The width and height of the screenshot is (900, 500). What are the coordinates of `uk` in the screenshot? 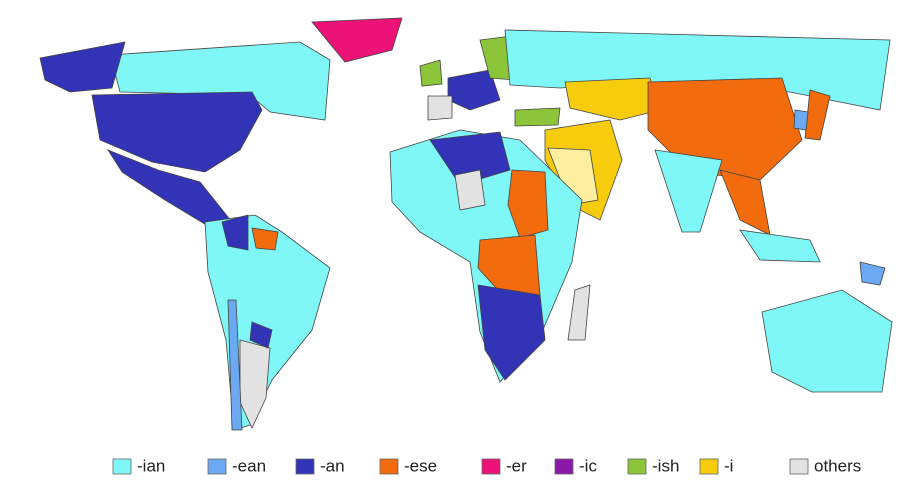 It's located at (431, 73).